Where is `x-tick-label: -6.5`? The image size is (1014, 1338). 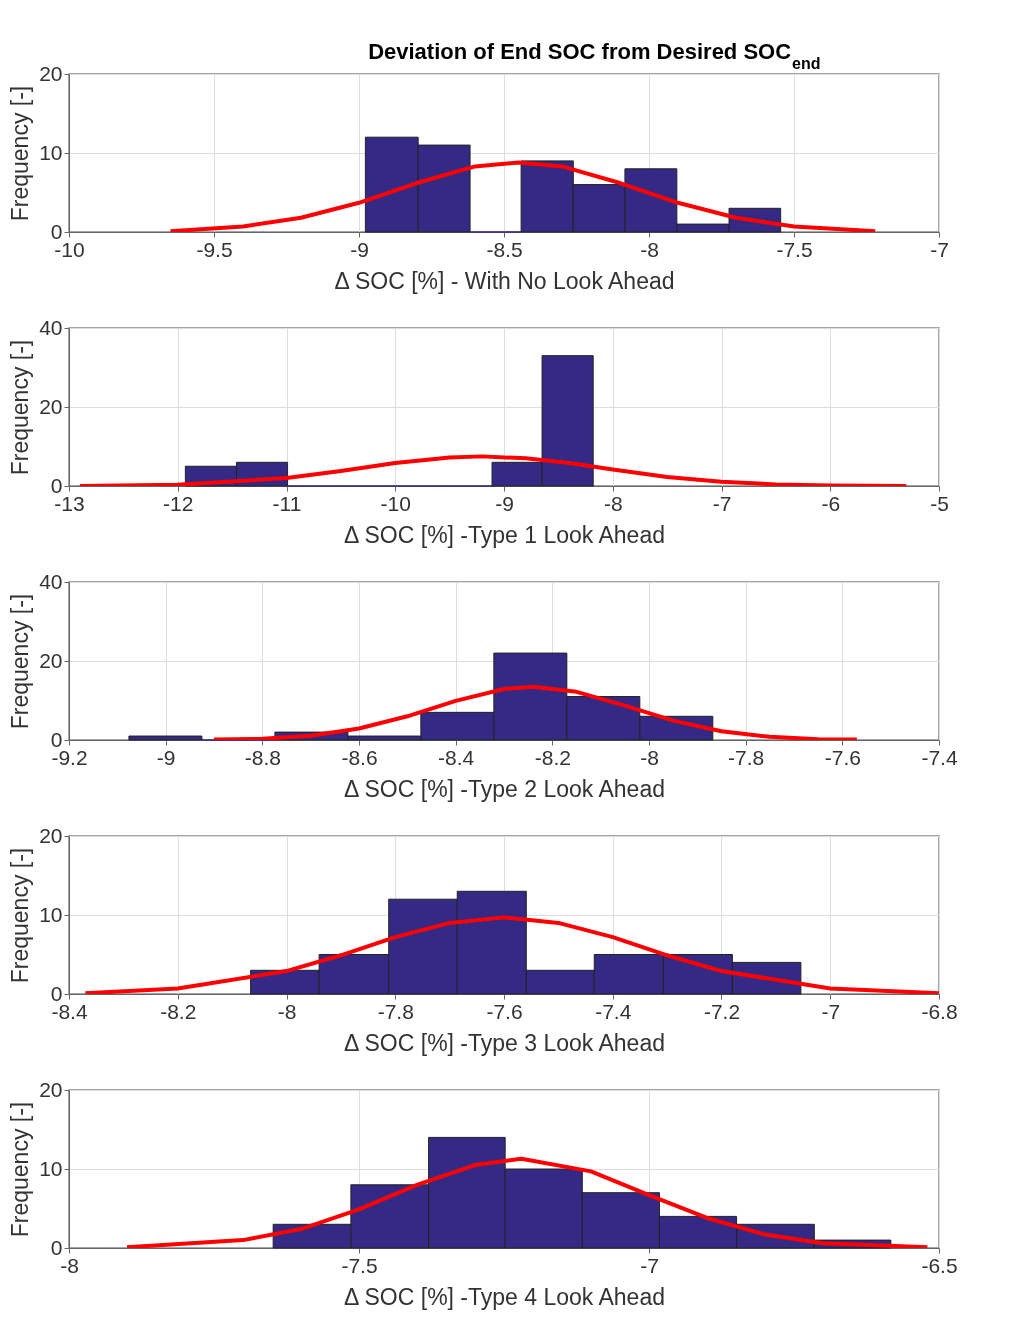 x-tick-label: -6.5 is located at coordinates (939, 1265).